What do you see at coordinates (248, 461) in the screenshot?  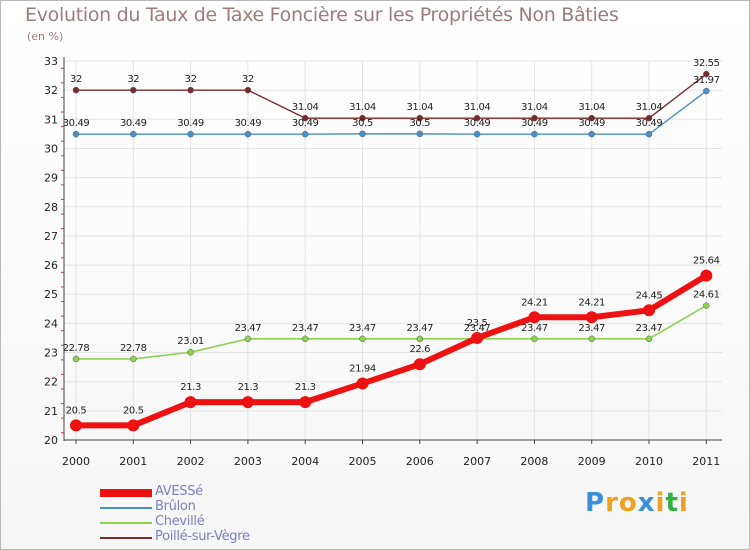 I see `x-tick-label: 2003` at bounding box center [248, 461].